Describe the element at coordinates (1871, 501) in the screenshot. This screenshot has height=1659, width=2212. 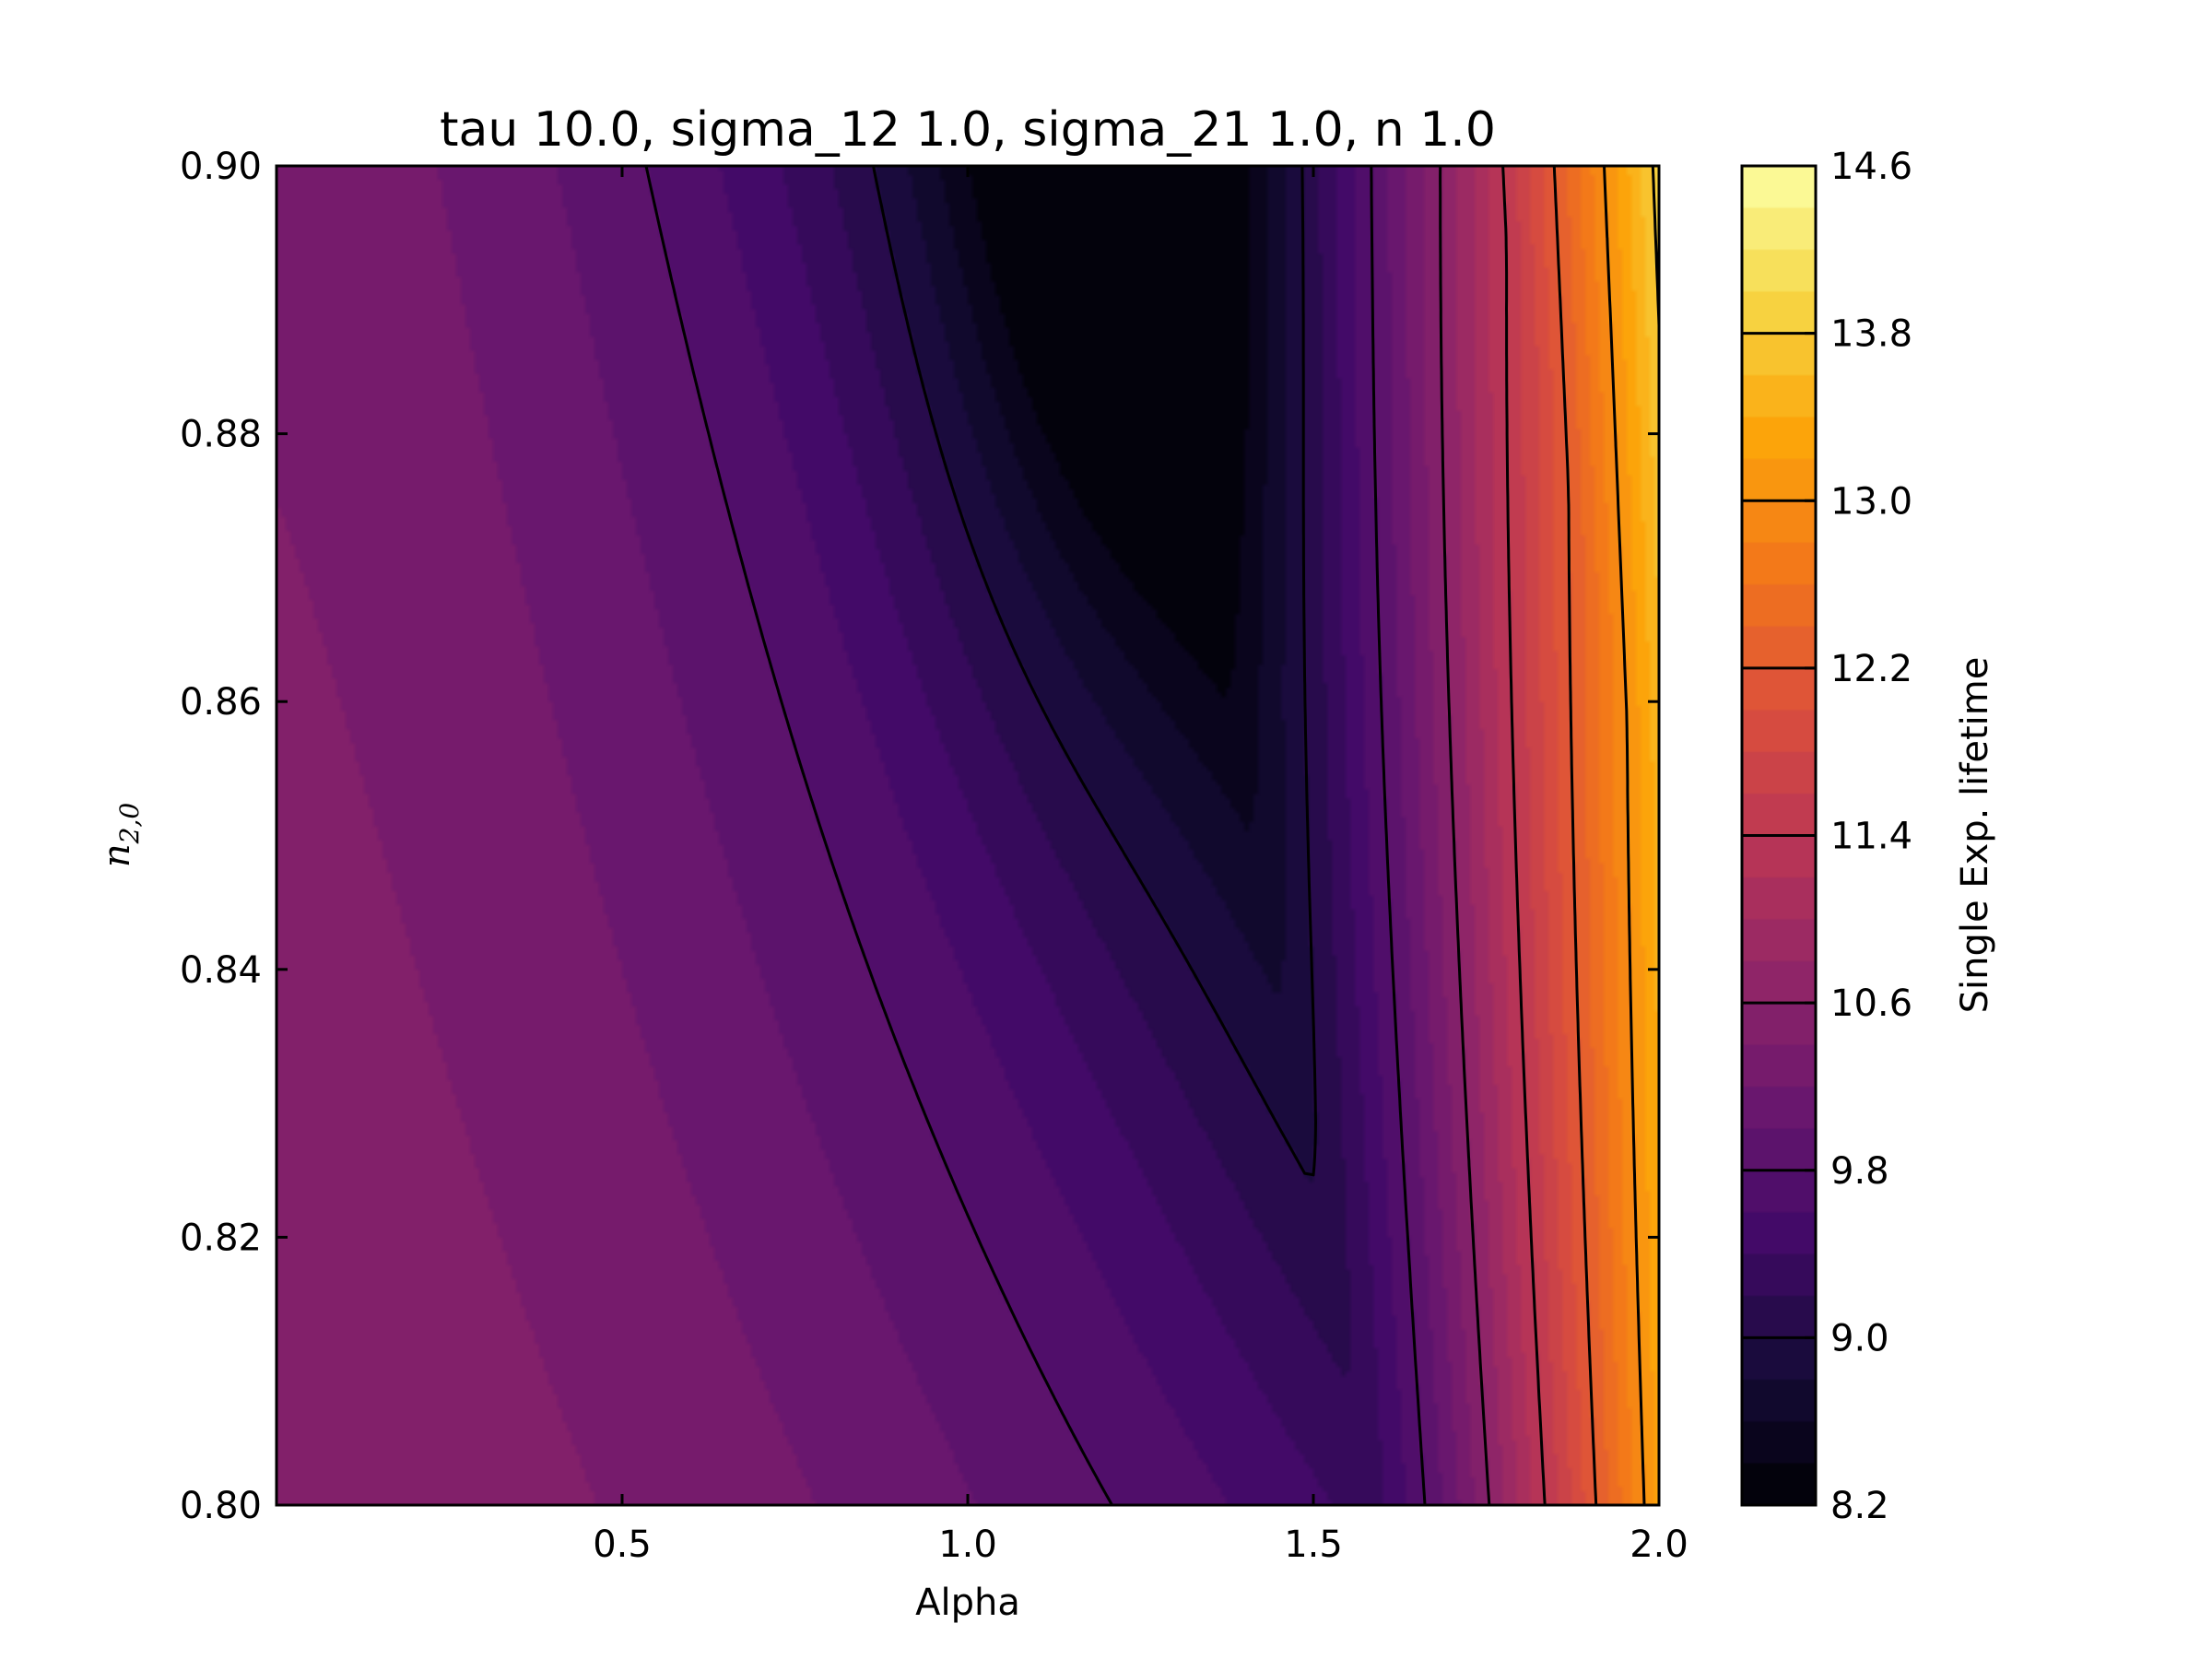
I see `colorbar-tick-label: 13.0` at that location.